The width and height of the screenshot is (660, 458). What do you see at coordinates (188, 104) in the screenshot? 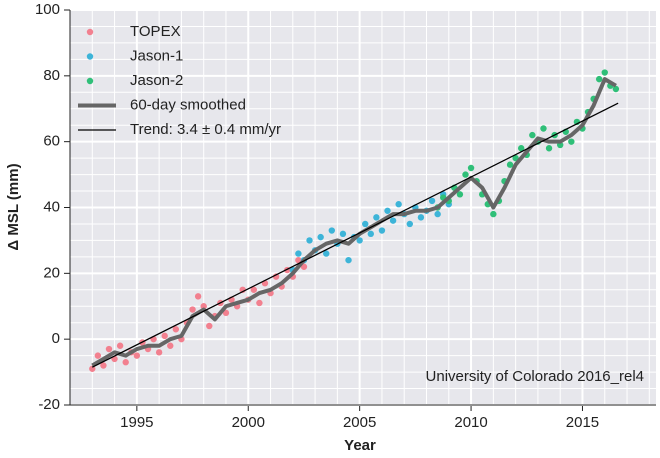
I see `legend-label: 60-day smoothed` at bounding box center [188, 104].